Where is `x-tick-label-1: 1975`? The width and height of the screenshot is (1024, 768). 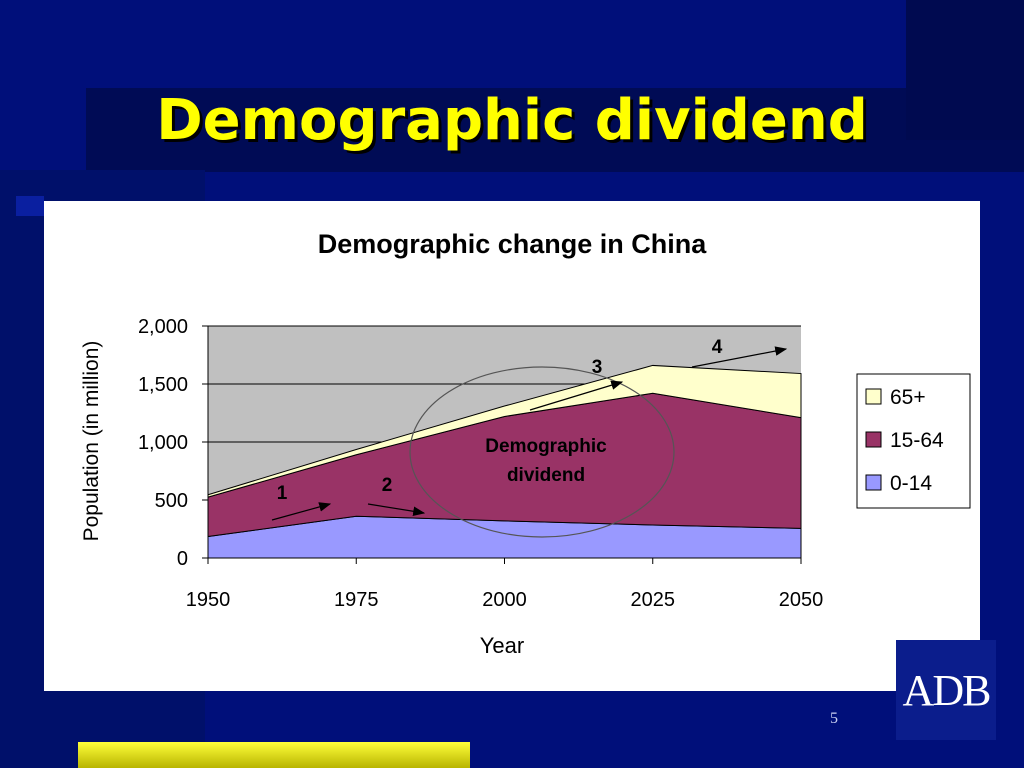 x-tick-label-1: 1975 is located at coordinates (356, 600).